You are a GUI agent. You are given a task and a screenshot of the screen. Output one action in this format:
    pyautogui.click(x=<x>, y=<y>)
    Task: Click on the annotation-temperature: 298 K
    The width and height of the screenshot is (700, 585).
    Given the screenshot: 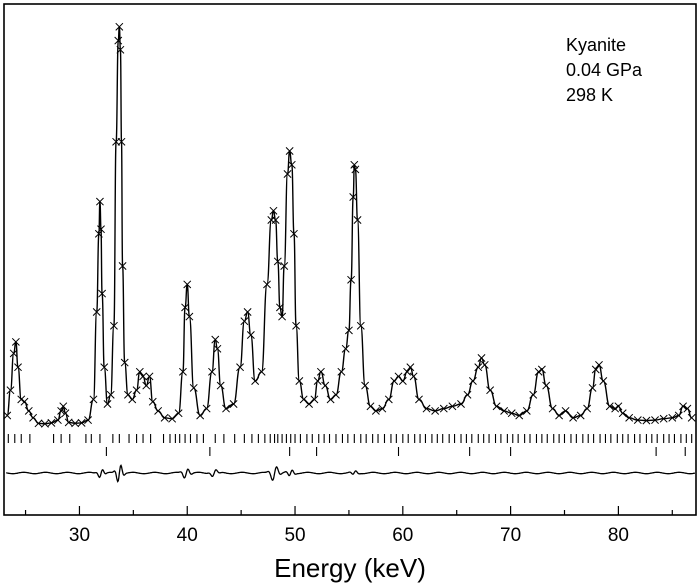 What is the action you would take?
    pyautogui.click(x=589, y=95)
    